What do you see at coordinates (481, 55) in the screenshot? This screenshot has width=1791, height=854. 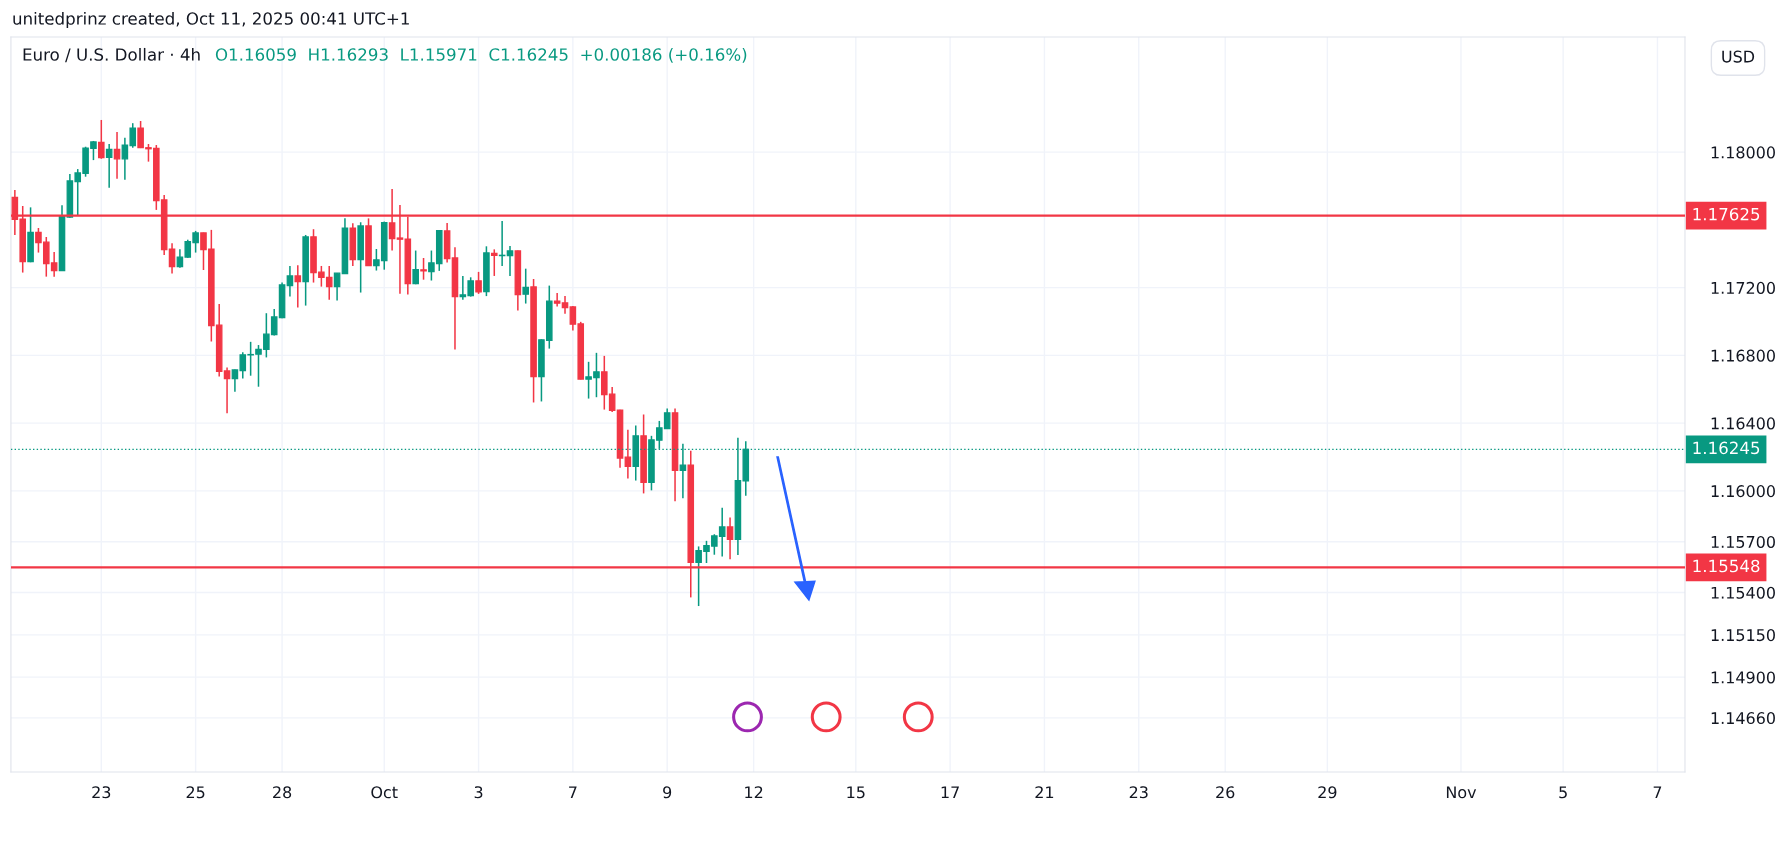 I see `text: O1.16059 H1.16293 L1.15971 C1.16245 +0.00186 (+0.16%)` at bounding box center [481, 55].